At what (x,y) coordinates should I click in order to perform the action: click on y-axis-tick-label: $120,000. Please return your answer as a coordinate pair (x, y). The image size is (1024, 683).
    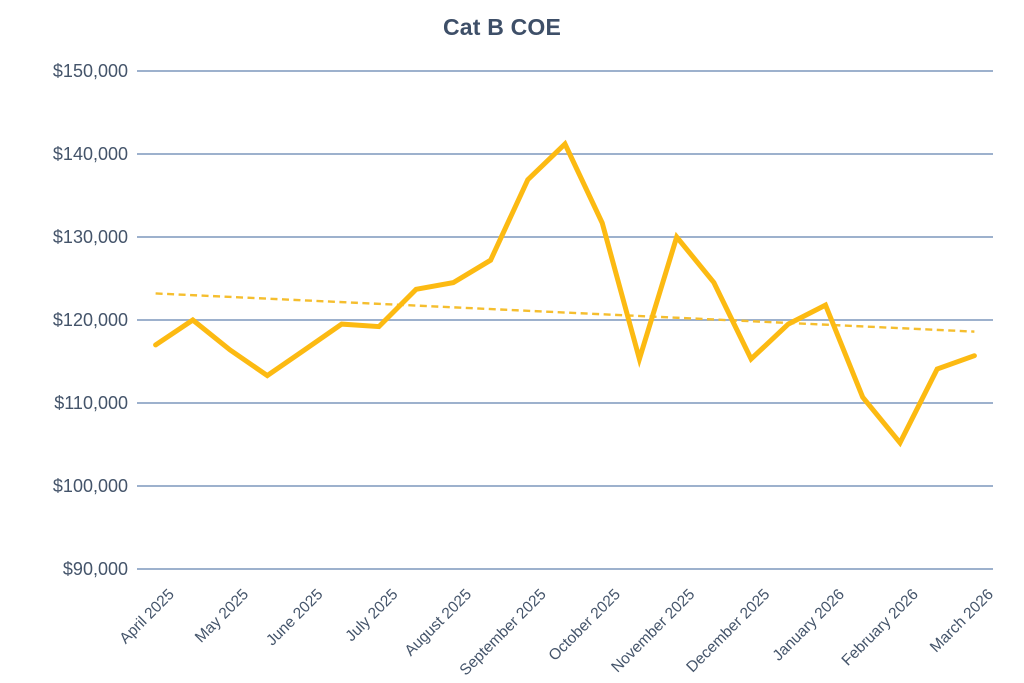
    Looking at the image, I should click on (90, 320).